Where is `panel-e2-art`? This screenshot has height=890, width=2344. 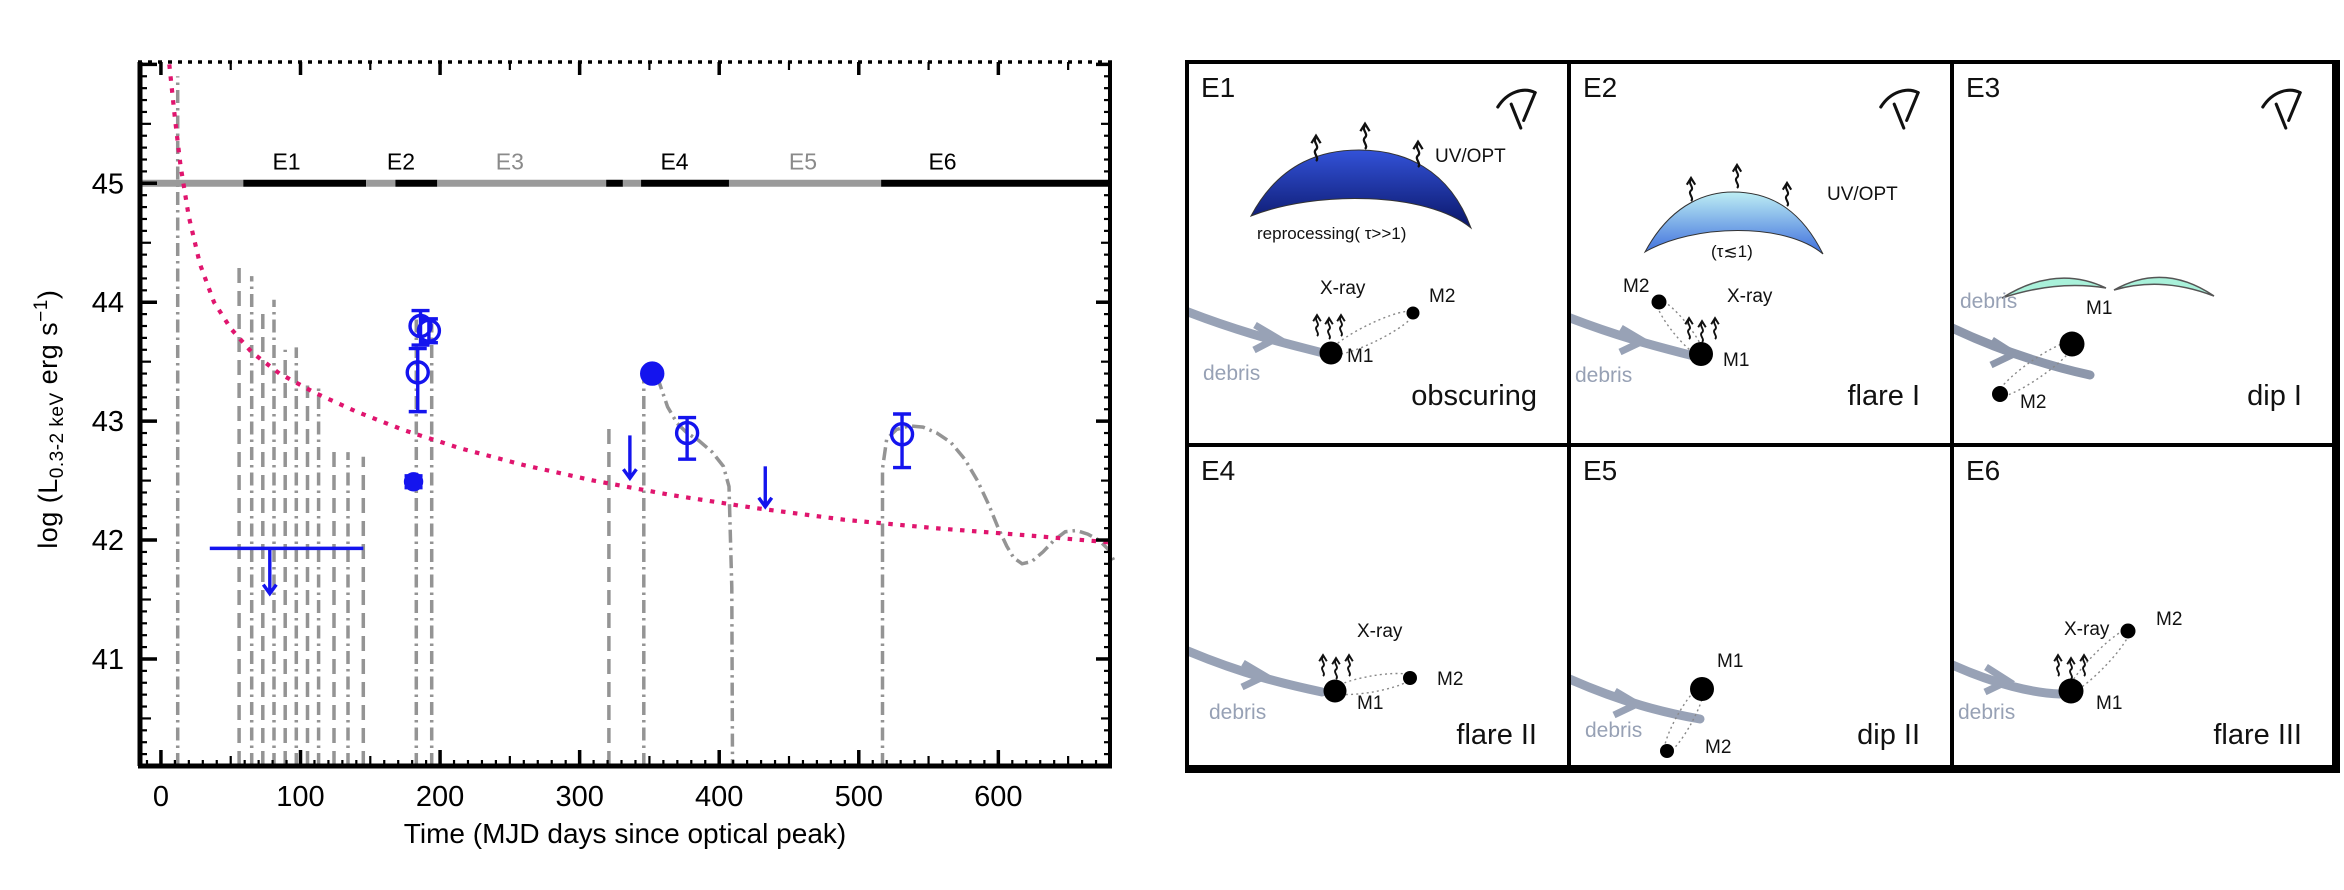 panel-e2-art is located at coordinates (1697, 264).